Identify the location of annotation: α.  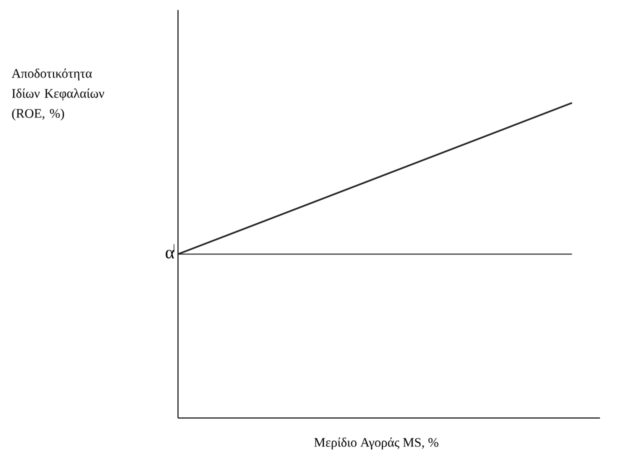
(170, 254).